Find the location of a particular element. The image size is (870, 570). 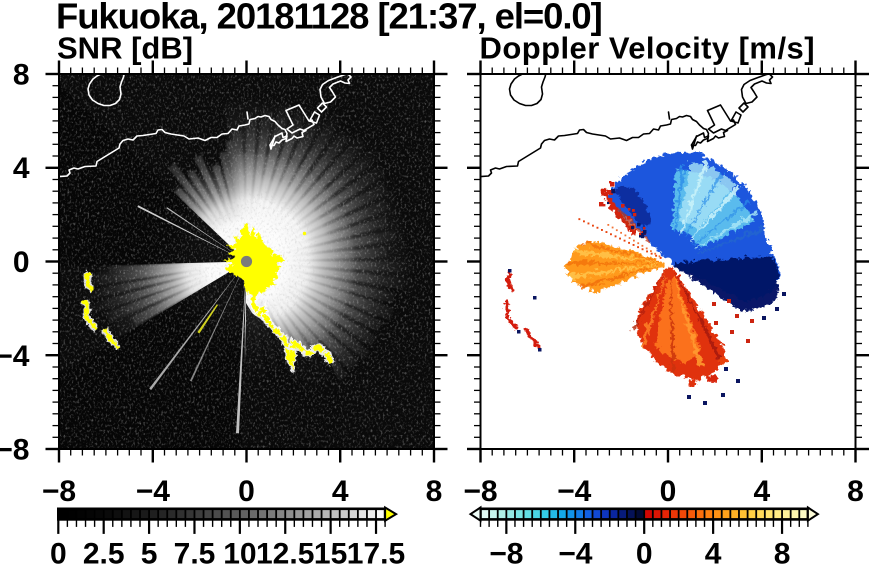

svg-text: SNR [dB] is located at coordinates (125, 48).